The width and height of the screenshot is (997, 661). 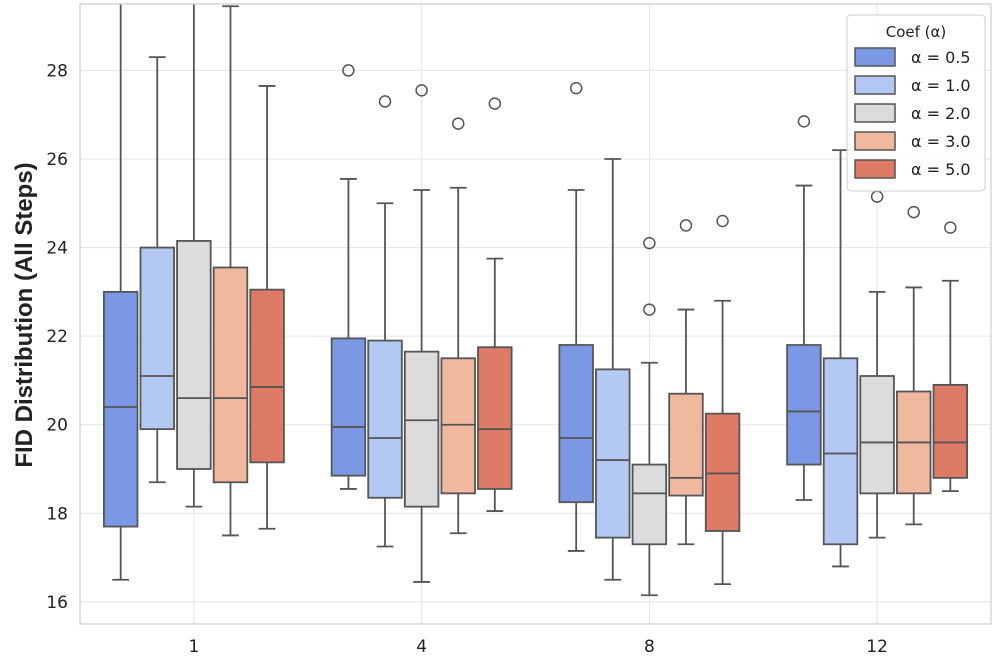 I want to click on y-axis-ticks: 16 18 20 22 24 26 28, so click(x=57, y=336).